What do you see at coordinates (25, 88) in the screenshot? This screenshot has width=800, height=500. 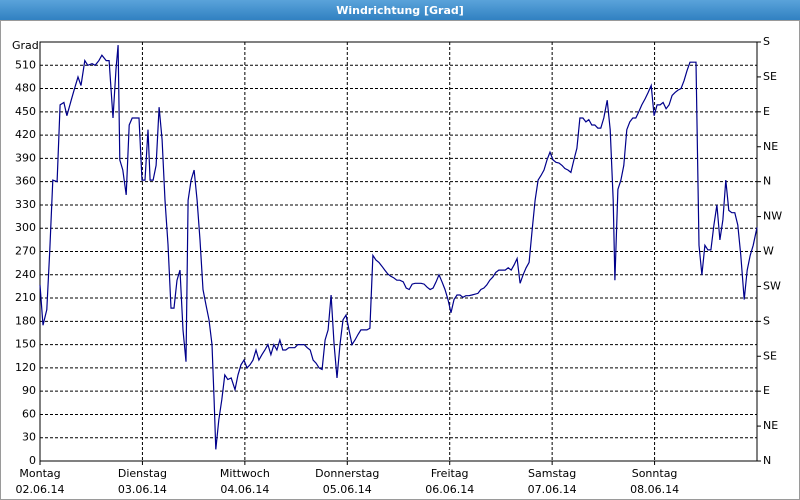 I see `y-tick-label: 480` at bounding box center [25, 88].